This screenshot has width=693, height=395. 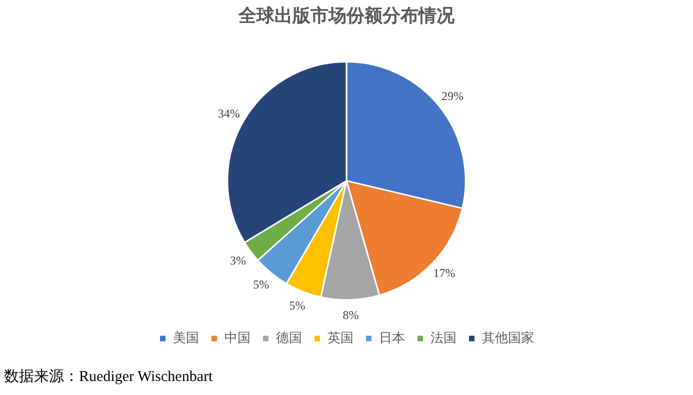 What do you see at coordinates (340, 337) in the screenshot?
I see `legend-label: 英国` at bounding box center [340, 337].